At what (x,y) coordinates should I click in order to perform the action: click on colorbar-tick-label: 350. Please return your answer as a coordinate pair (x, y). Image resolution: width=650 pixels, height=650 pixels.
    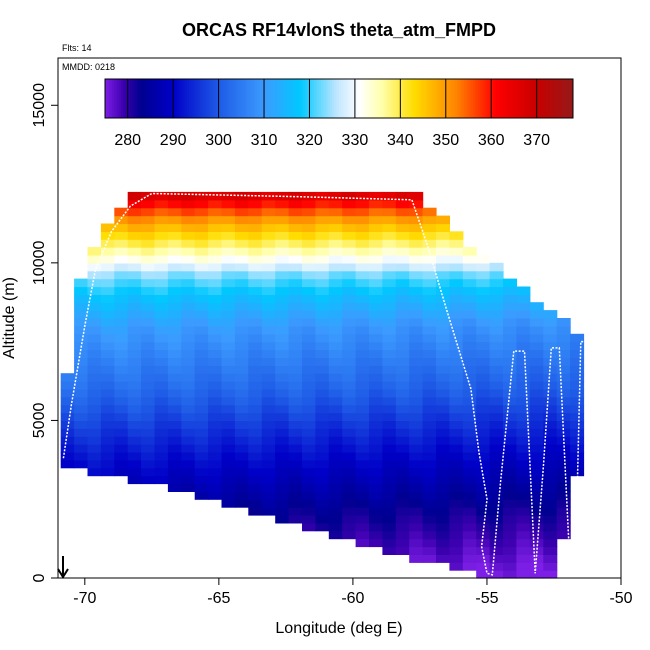
    Looking at the image, I should click on (445, 140).